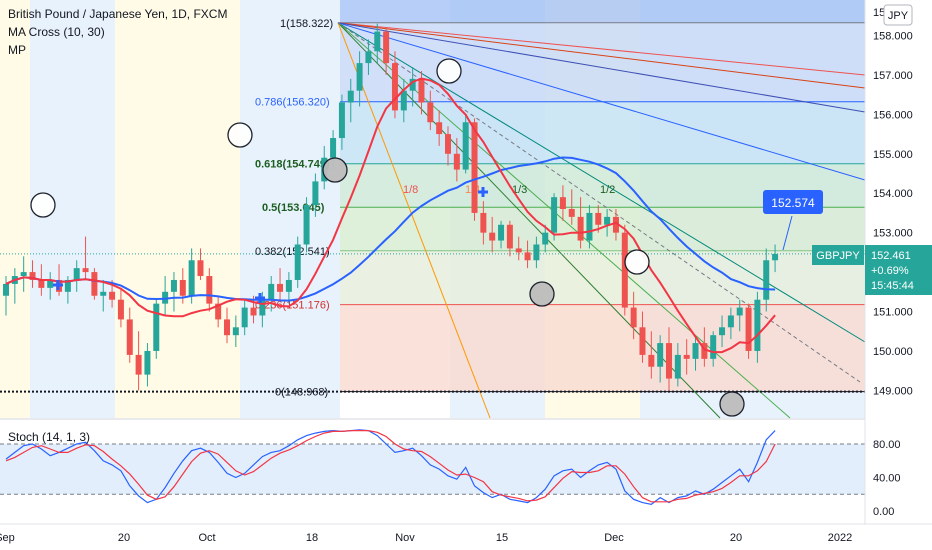 This screenshot has width=932, height=550. Describe the element at coordinates (49, 437) in the screenshot. I see `stoch-label: Stoch (14, 1, 3)` at that location.